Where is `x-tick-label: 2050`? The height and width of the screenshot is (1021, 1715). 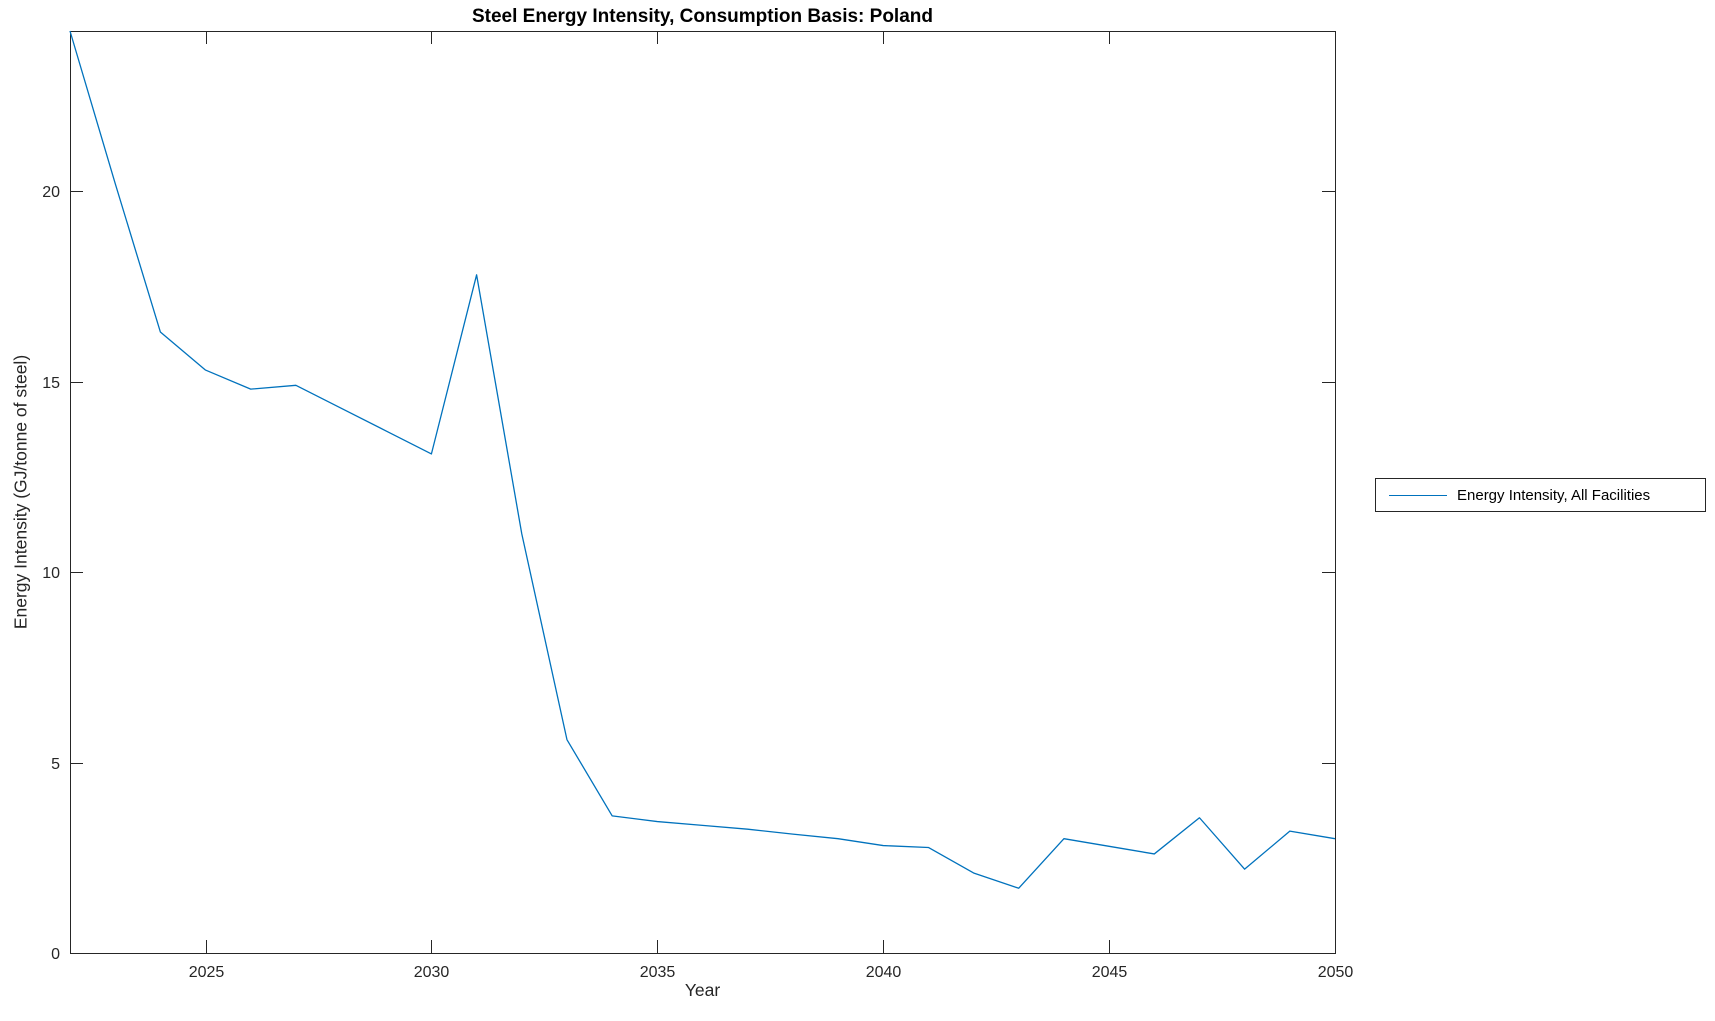 x-tick-label: 2050 is located at coordinates (1336, 972).